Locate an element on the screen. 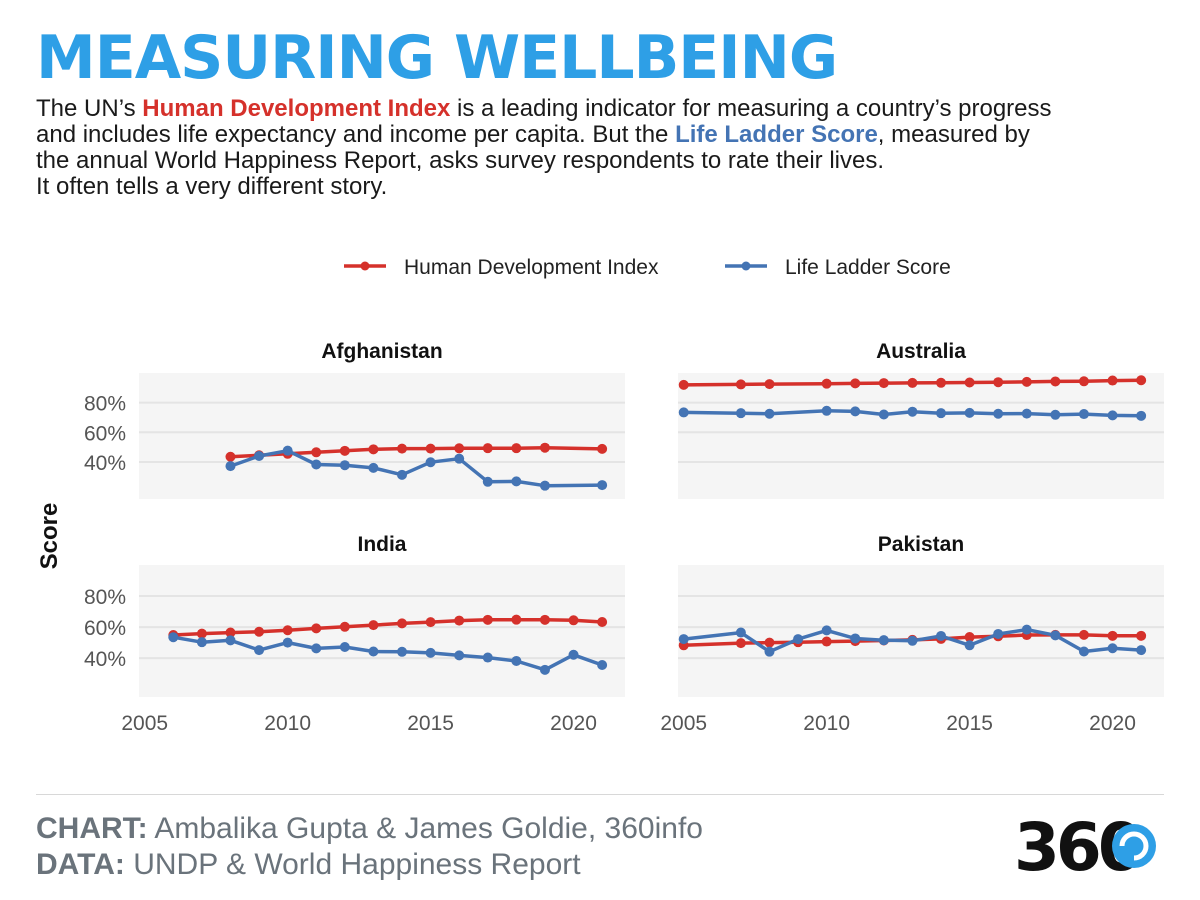  logo-refresh-icon is located at coordinates (1134, 846).